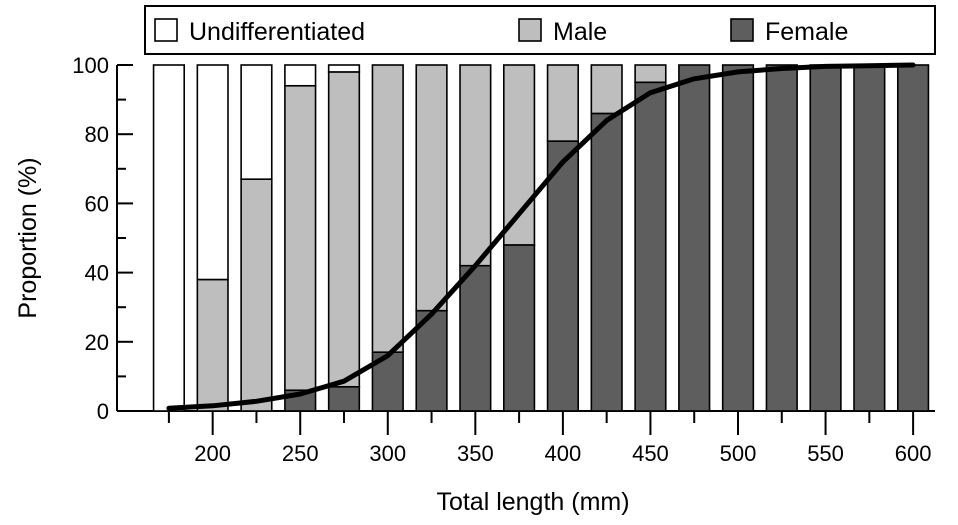  Describe the element at coordinates (97, 273) in the screenshot. I see `y-tick-label: 40` at that location.